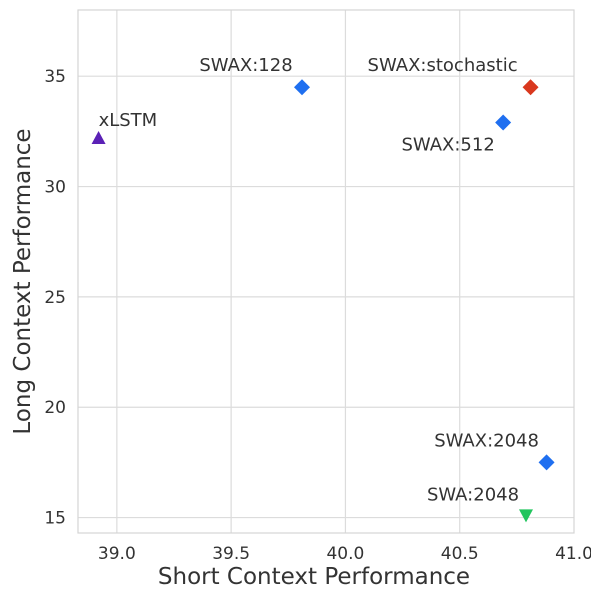 The height and width of the screenshot is (591, 591). I want to click on x-axis-title: Short Context Performance, so click(314, 577).